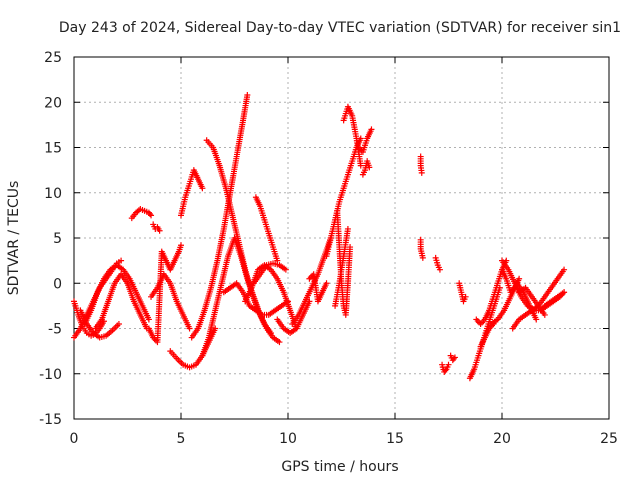 Image resolution: width=640 pixels, height=480 pixels. Describe the element at coordinates (50, 420) in the screenshot. I see `y-tick-label: -15` at that location.